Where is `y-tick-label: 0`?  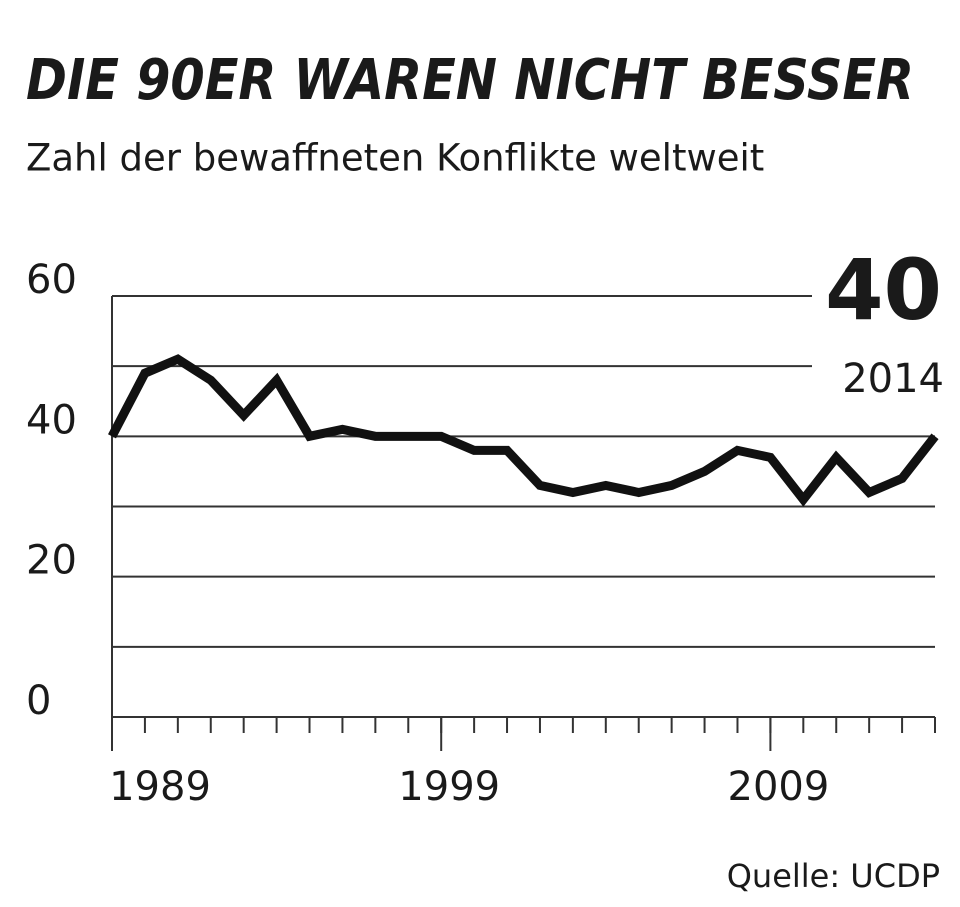 y-tick-label: 0 is located at coordinates (38, 701).